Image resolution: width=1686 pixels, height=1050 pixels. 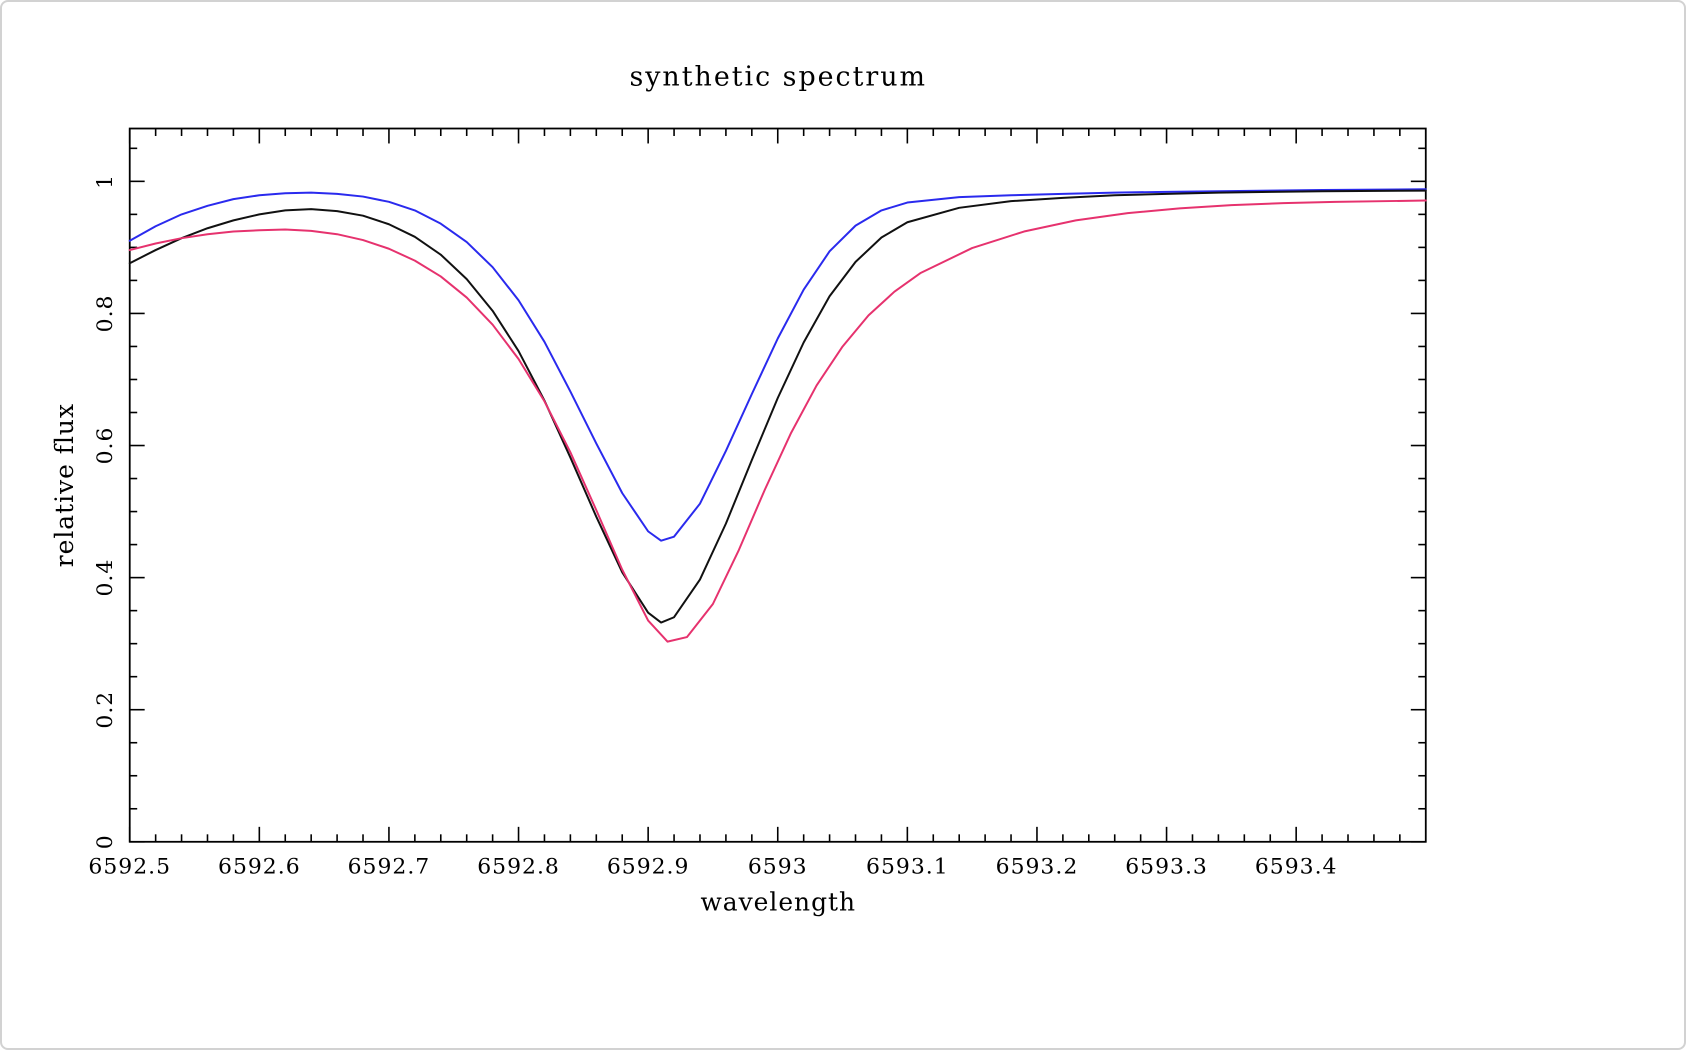 I want to click on x-tick-label: 6593.4, so click(x=1296, y=867).